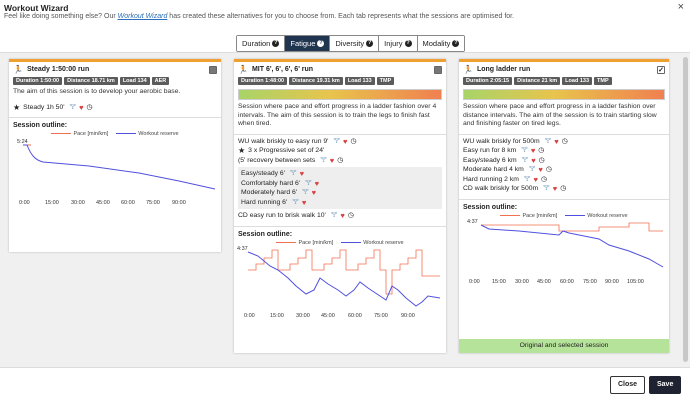 Image resolution: width=690 pixels, height=402 pixels. What do you see at coordinates (507, 169) in the screenshot?
I see `step-item: Moderate hard 4 km 🝖 ♥ ◷` at bounding box center [507, 169].